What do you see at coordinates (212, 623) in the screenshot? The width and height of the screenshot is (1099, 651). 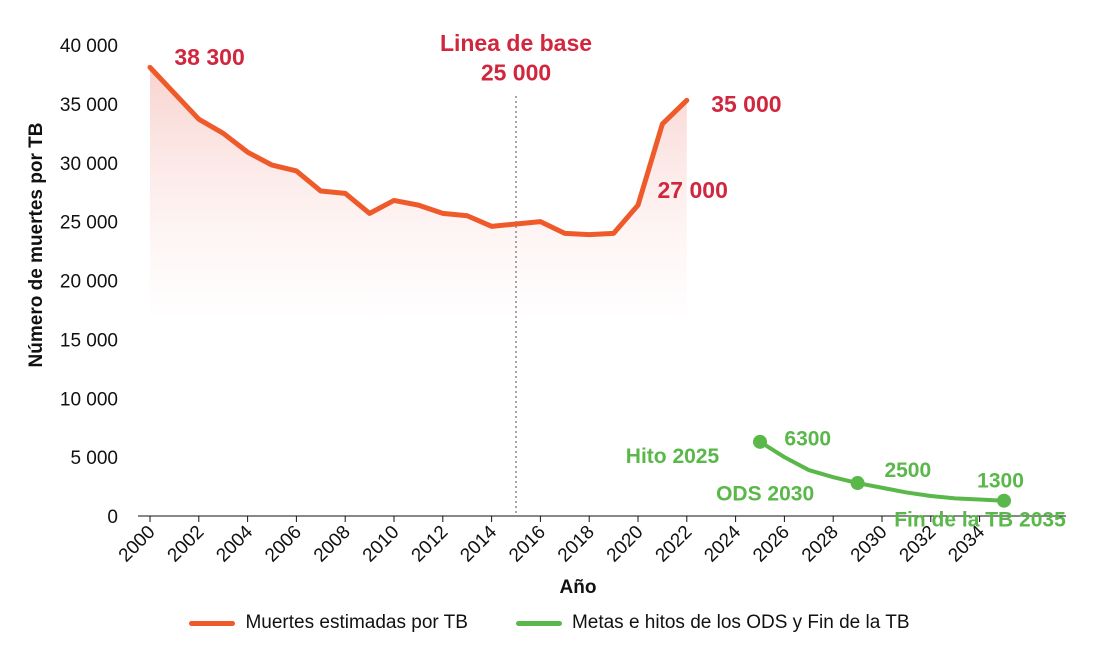 I see `legend-swatch-estimated` at bounding box center [212, 623].